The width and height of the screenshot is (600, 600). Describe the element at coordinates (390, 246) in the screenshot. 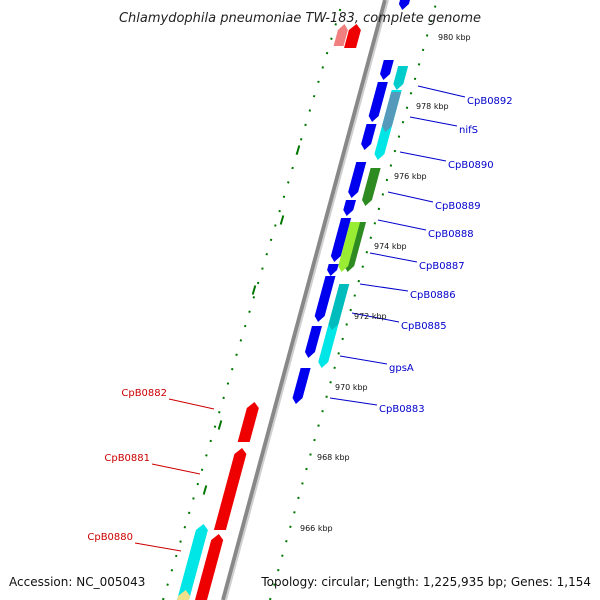

I see `scale-tick-label: 974 kbp` at that location.